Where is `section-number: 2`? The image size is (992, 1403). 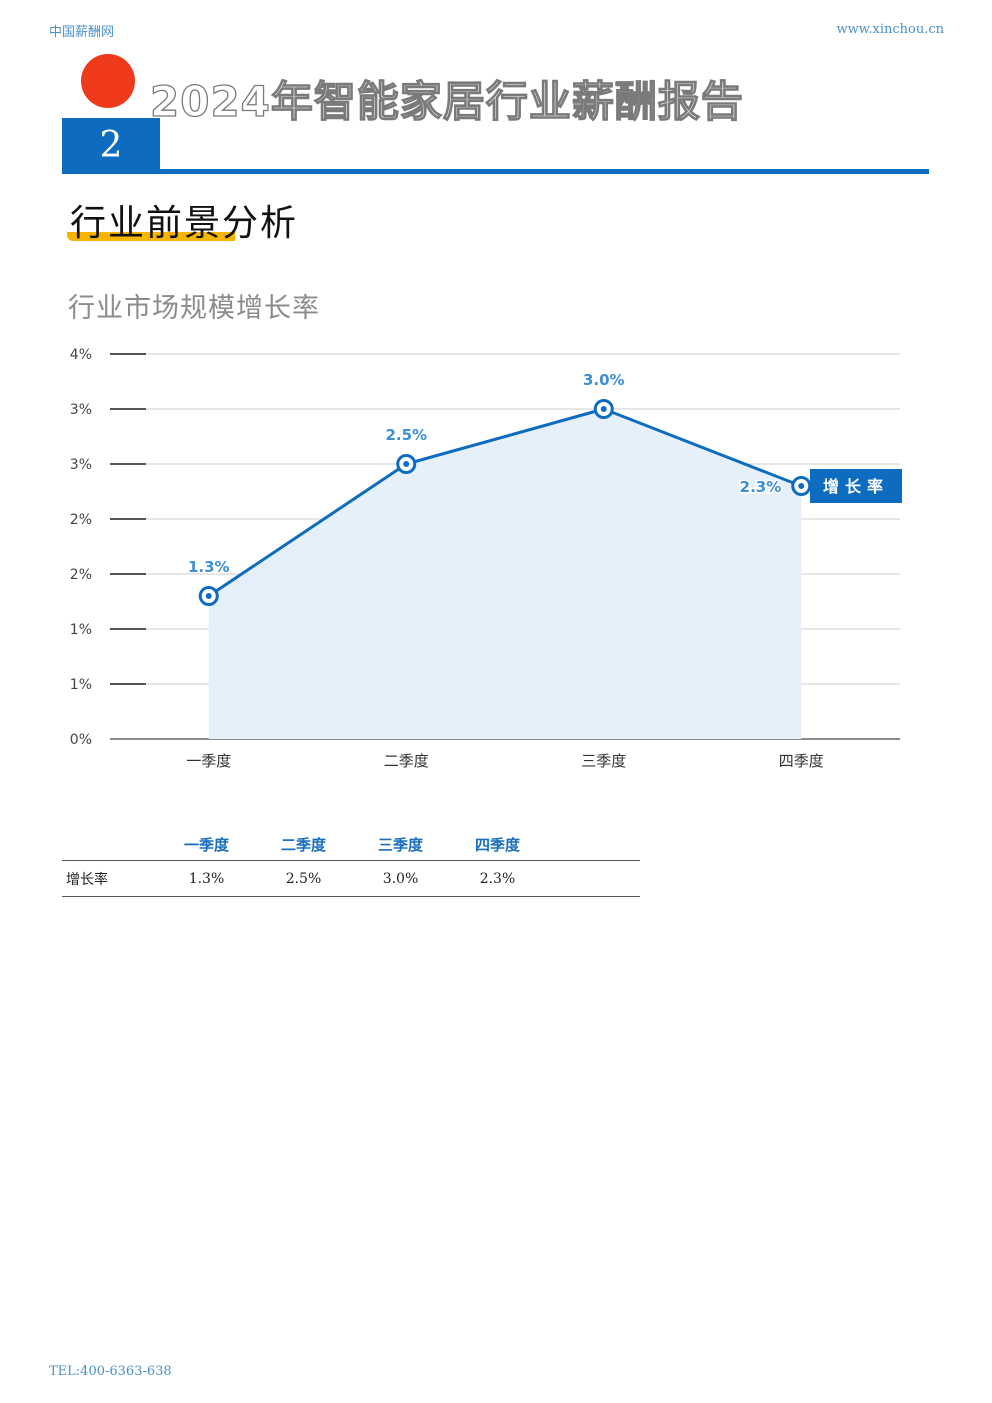 section-number: 2 is located at coordinates (111, 145).